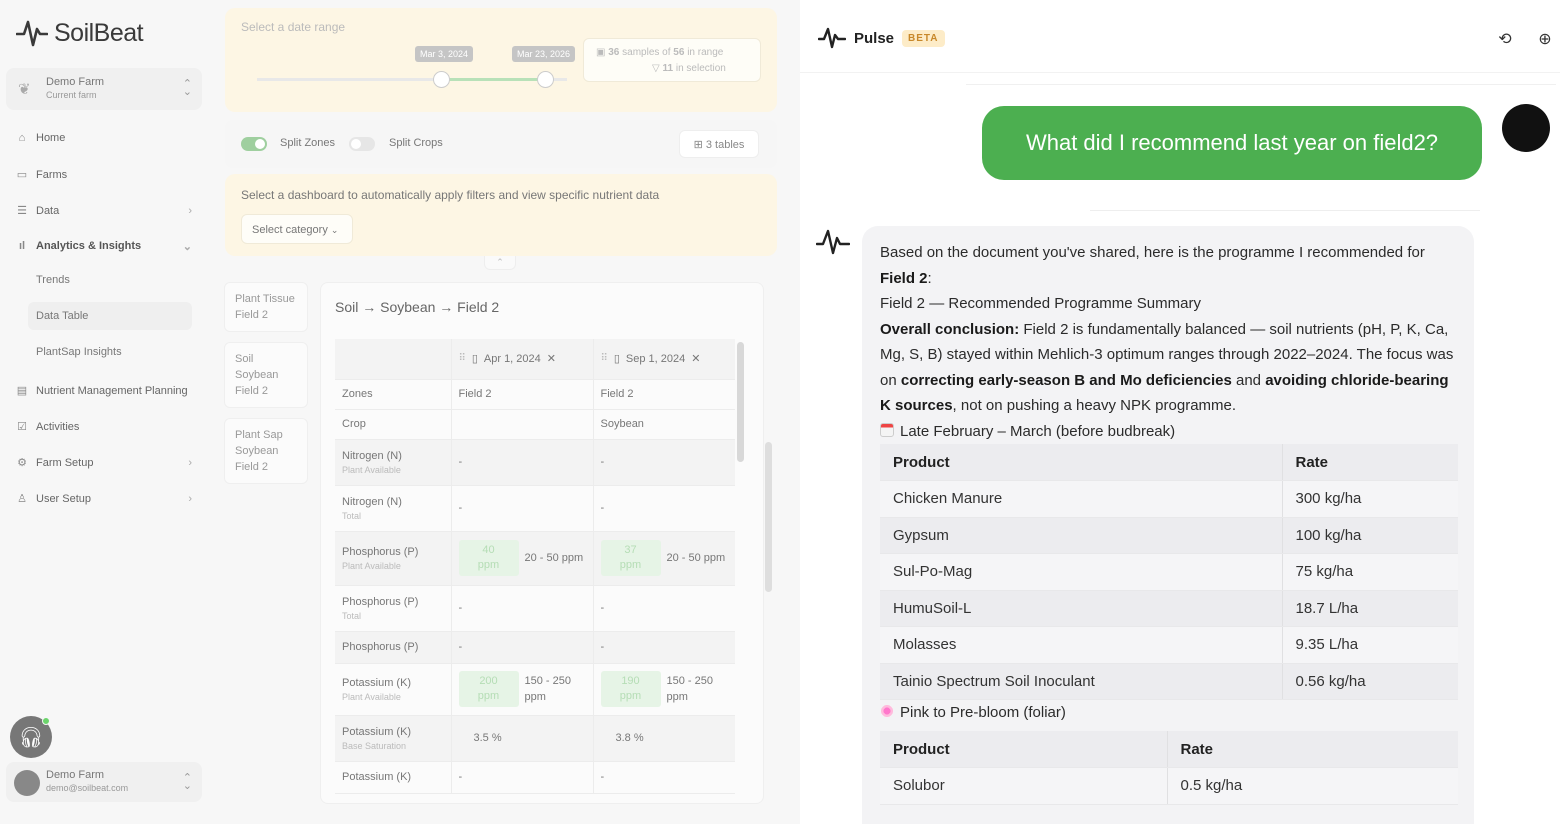 The width and height of the screenshot is (1560, 824). Describe the element at coordinates (104, 463) in the screenshot. I see `sidebar-item-farm-setup: ⚙ Farm Setup ›` at that location.